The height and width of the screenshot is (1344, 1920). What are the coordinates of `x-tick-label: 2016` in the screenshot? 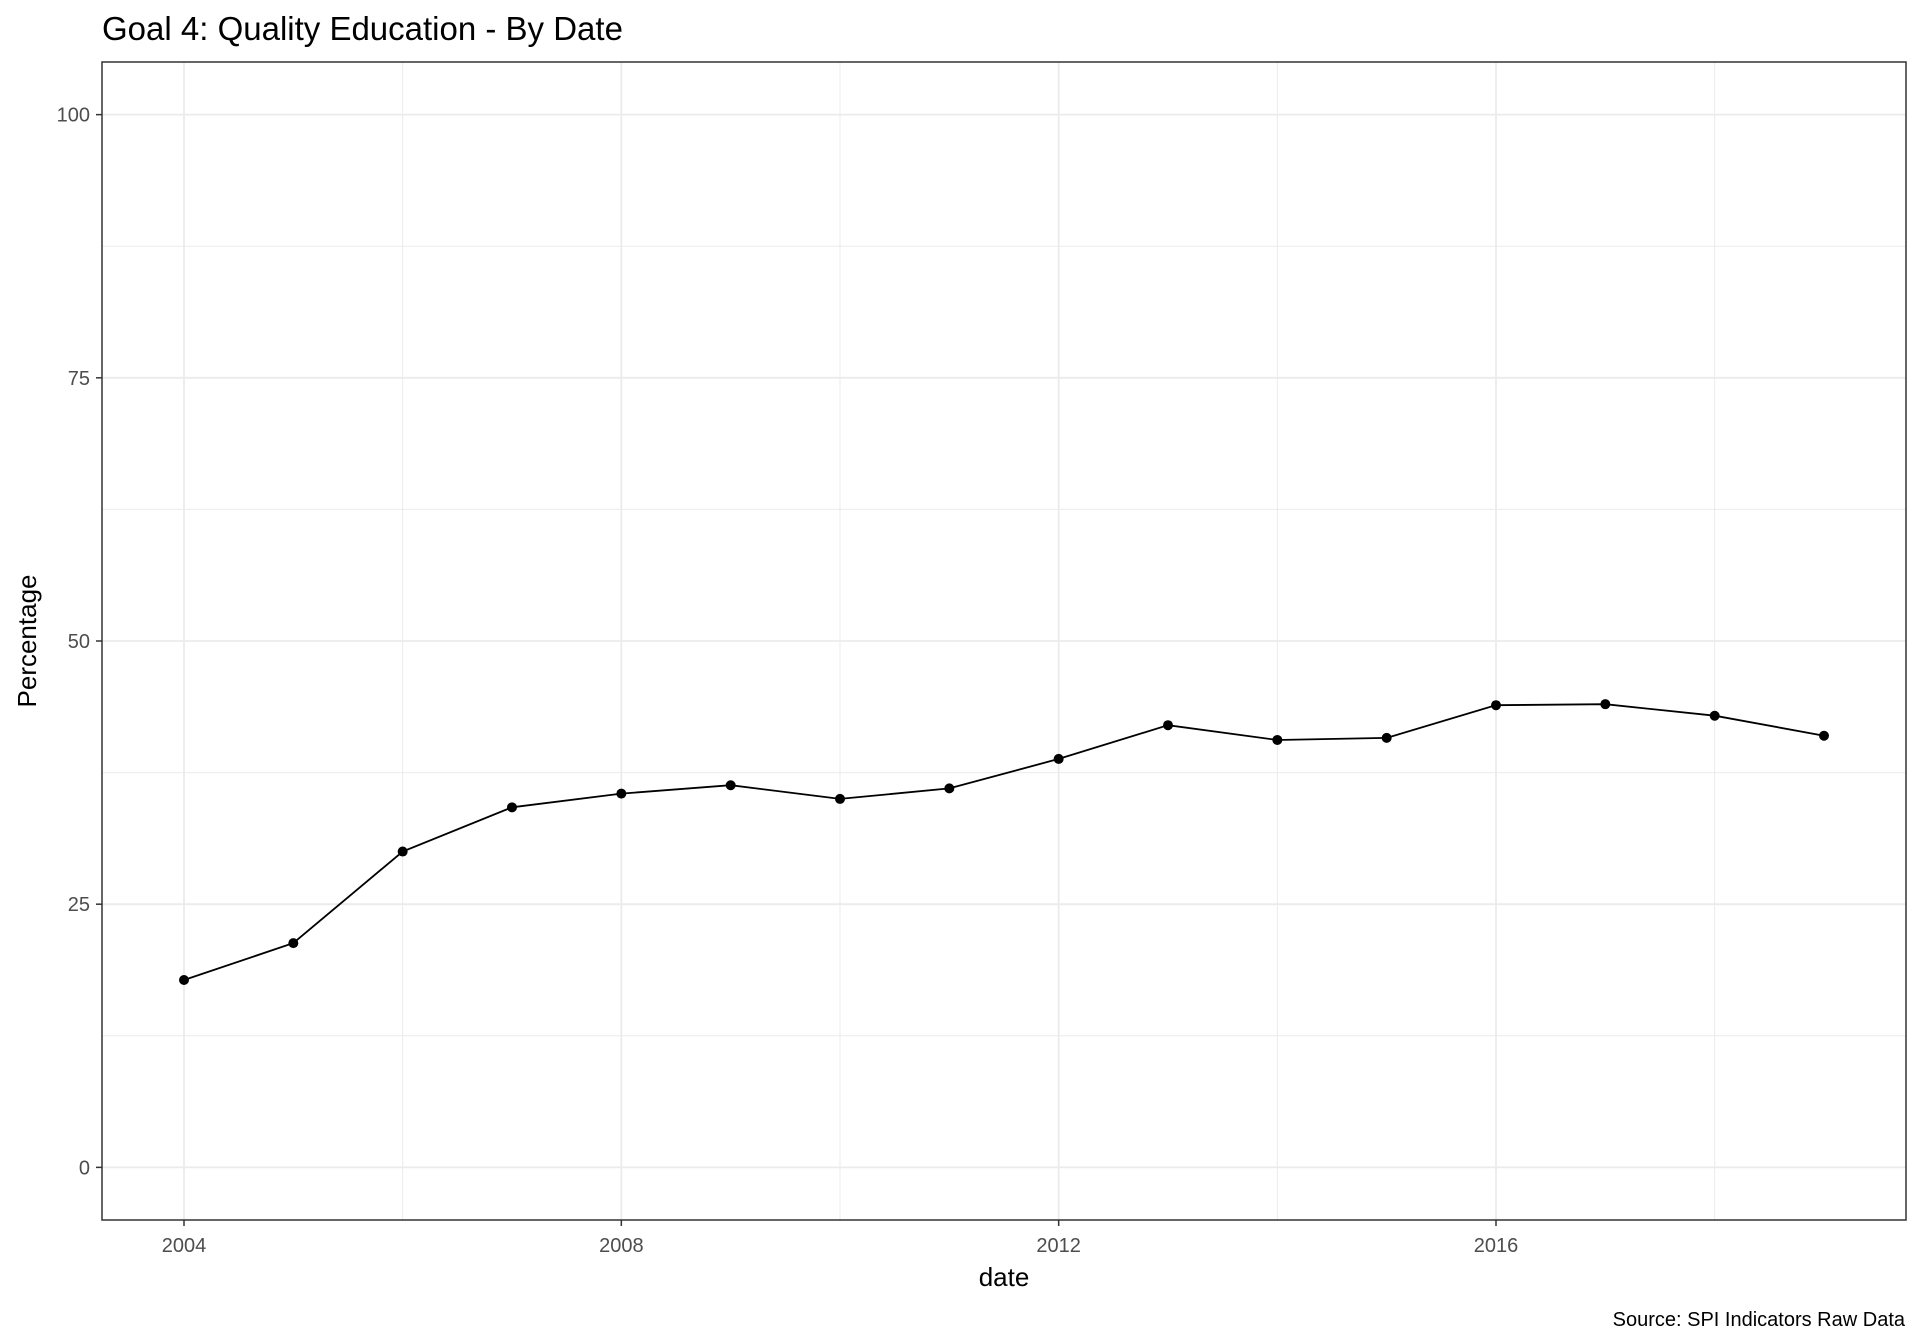 It's located at (1496, 1246).